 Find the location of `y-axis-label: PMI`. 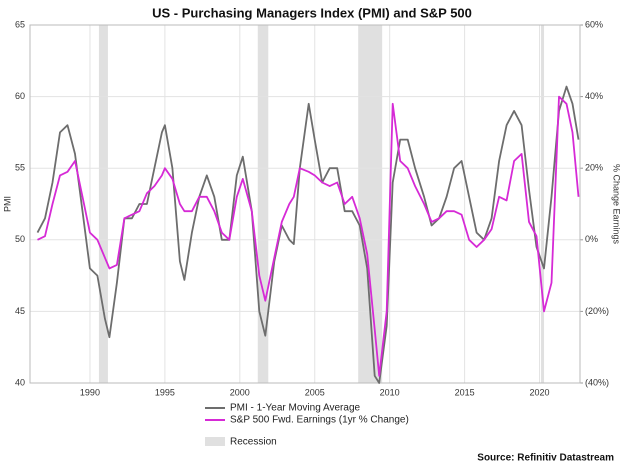

y-axis-label: PMI is located at coordinates (7, 204).